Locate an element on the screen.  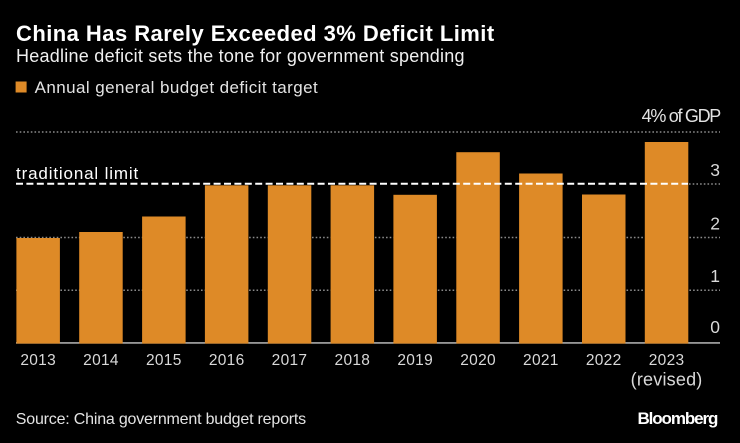
svg-text:Source: China government budge: Source: China government budget reports is located at coordinates (161, 419).